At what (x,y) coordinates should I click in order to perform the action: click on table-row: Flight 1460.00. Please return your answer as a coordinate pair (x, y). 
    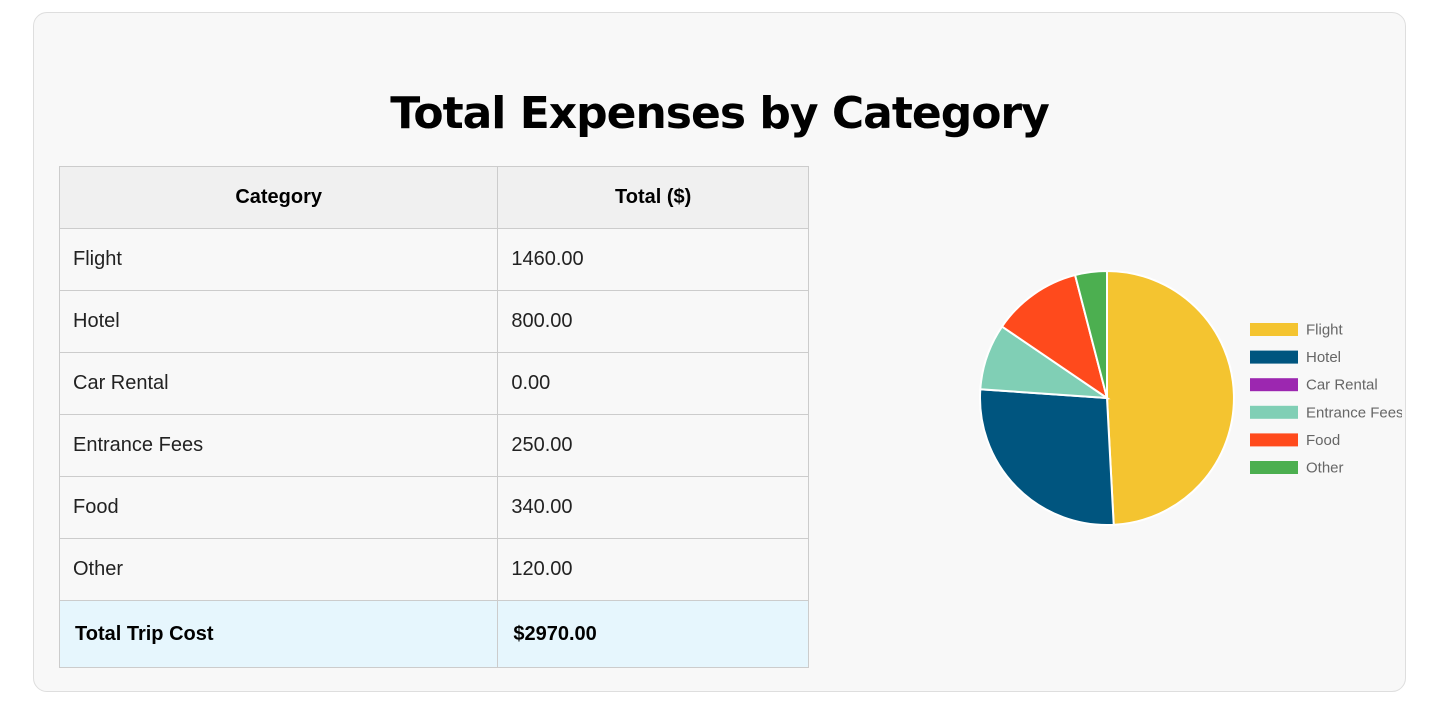
    Looking at the image, I should click on (433, 259).